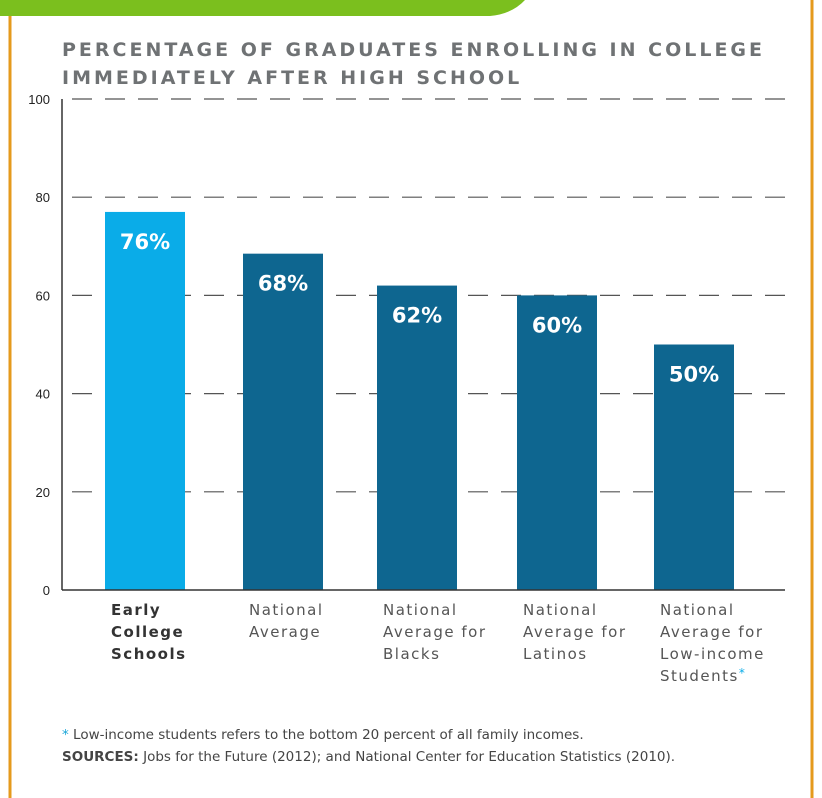 This screenshot has width=822, height=798. Describe the element at coordinates (149, 654) in the screenshot. I see `x-category-label: Schools` at that location.